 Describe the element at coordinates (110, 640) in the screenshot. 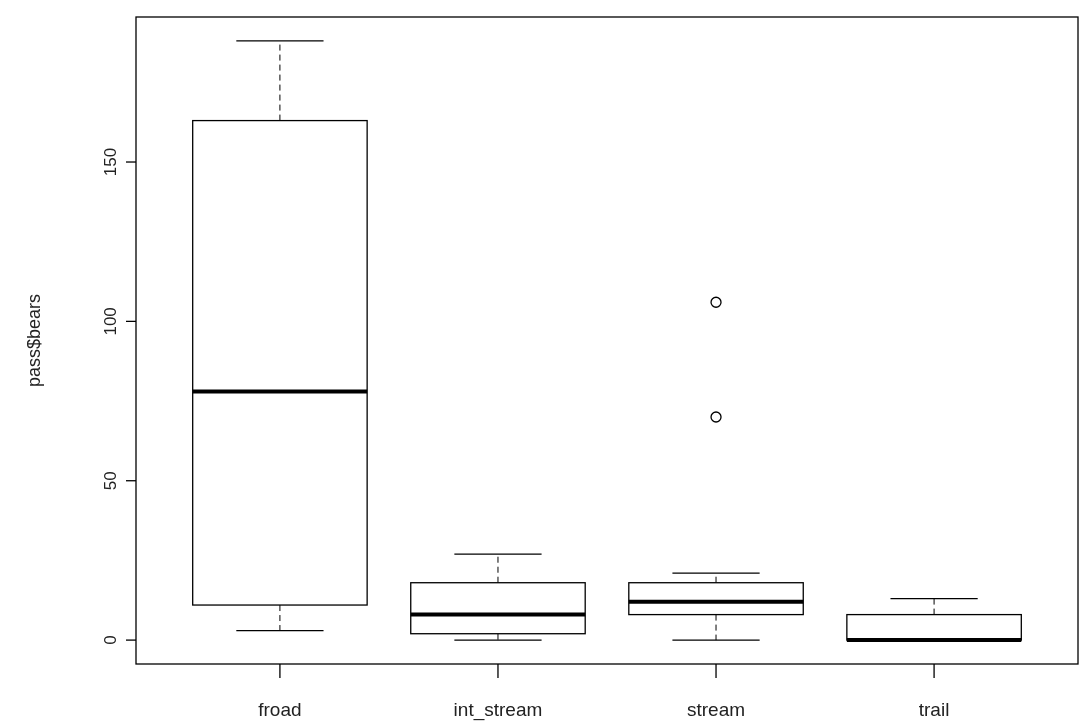

I see `y-tick-label: 0` at that location.